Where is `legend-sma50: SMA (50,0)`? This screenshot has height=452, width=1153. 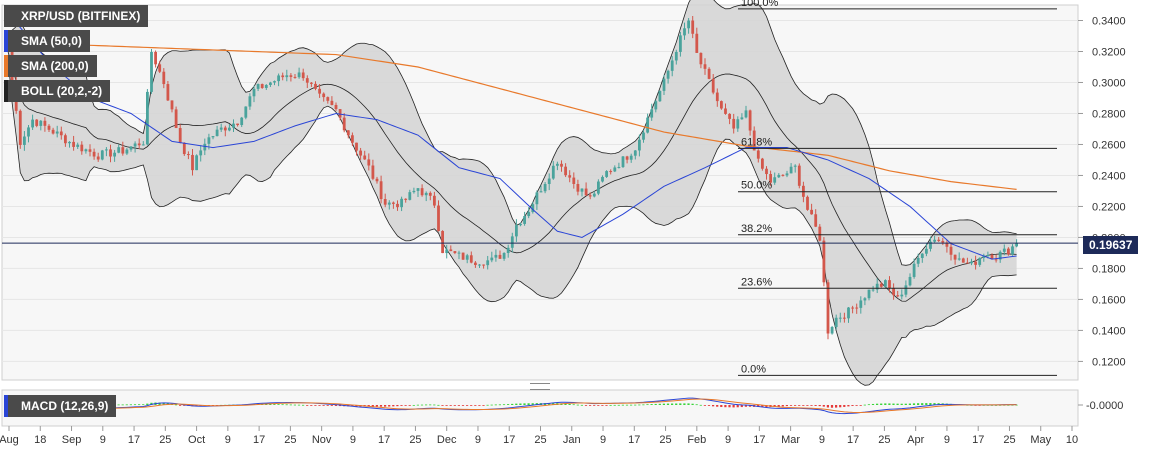 legend-sma50: SMA (50,0) is located at coordinates (47, 41).